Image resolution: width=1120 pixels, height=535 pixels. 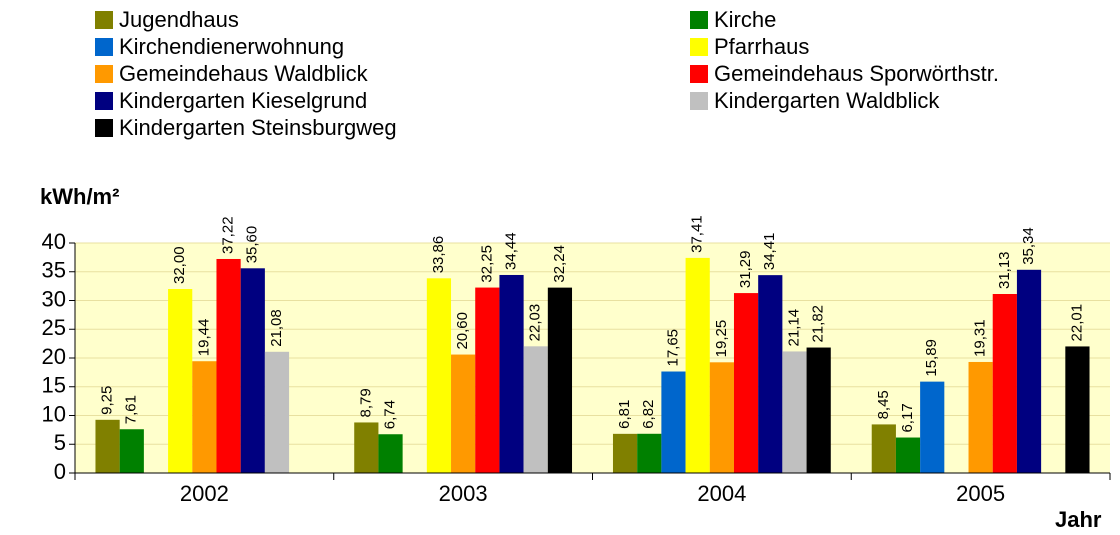 I want to click on value-label: 20,60, so click(x=462, y=331).